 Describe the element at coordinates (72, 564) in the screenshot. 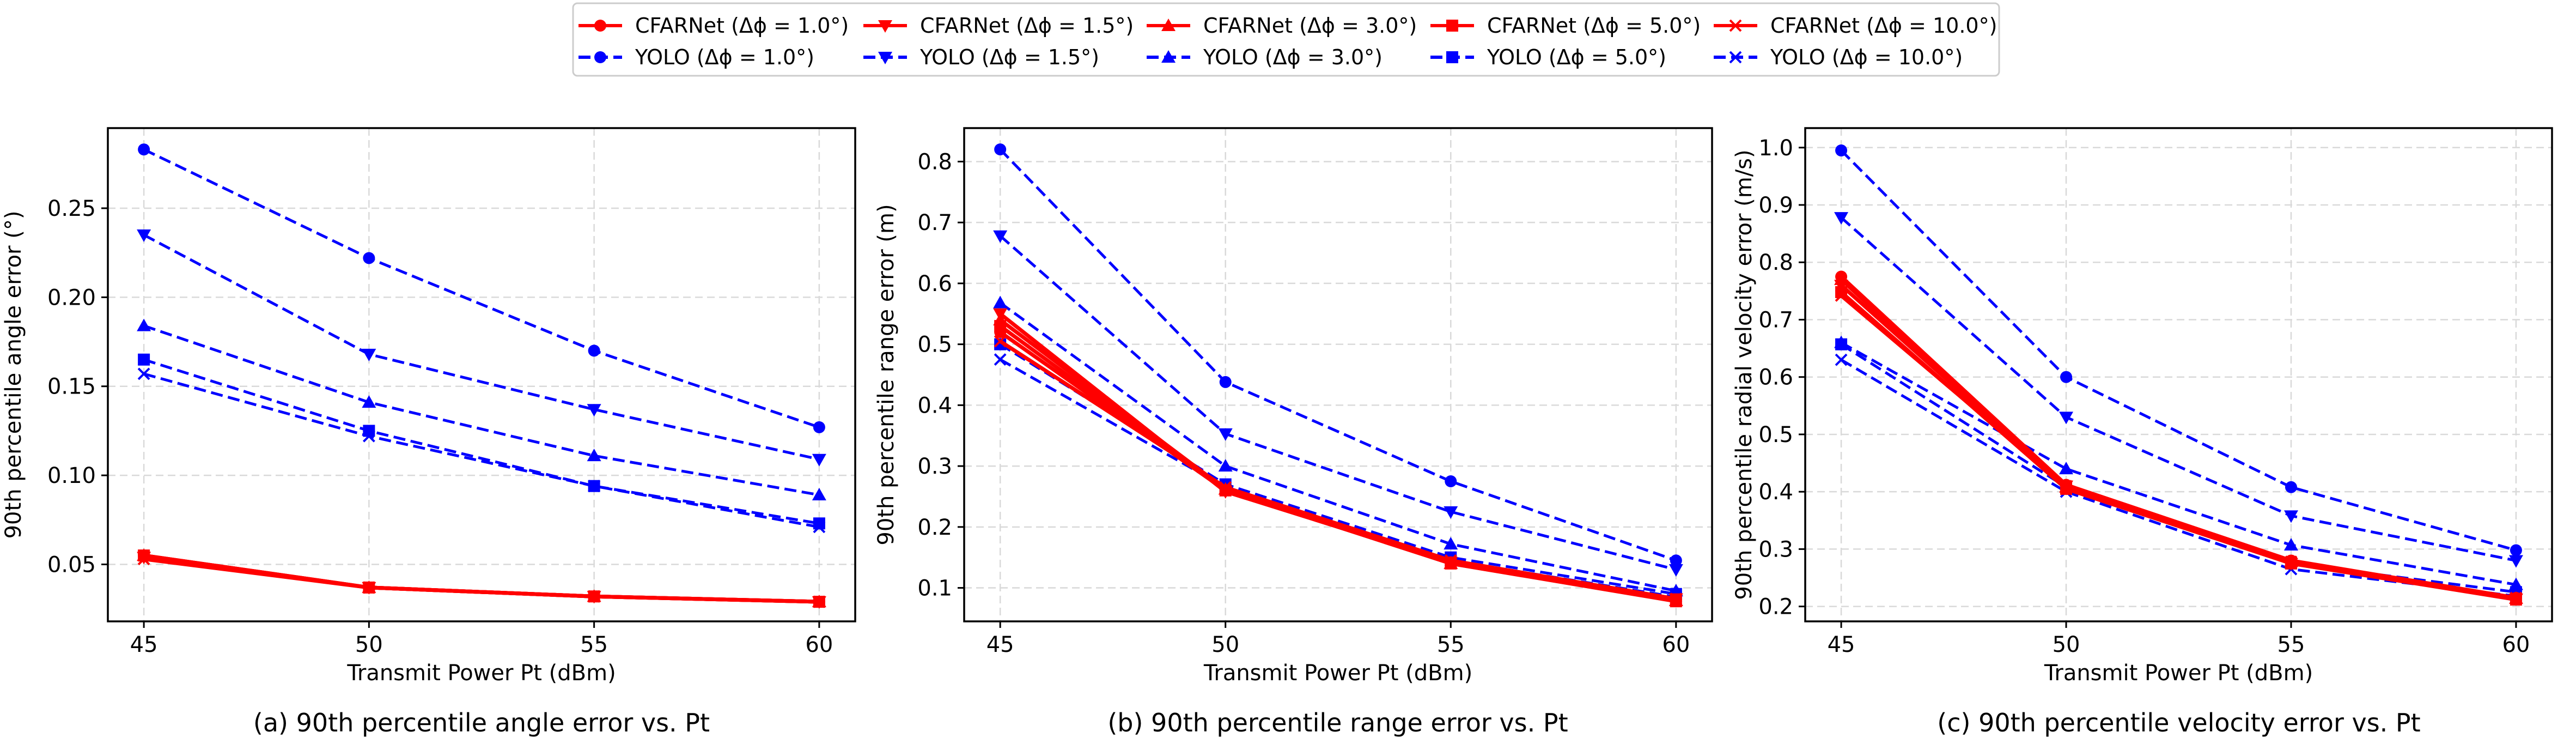

I see `y-tick-label: 0.05` at that location.